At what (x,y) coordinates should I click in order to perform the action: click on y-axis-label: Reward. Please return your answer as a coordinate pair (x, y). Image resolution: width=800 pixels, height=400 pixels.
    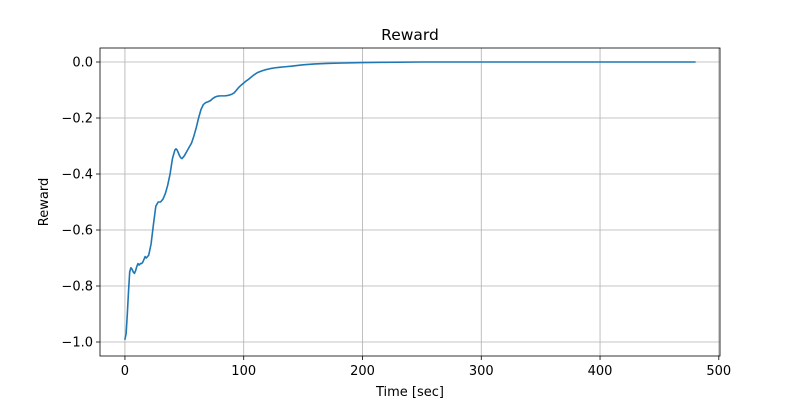
    Looking at the image, I should click on (44, 202).